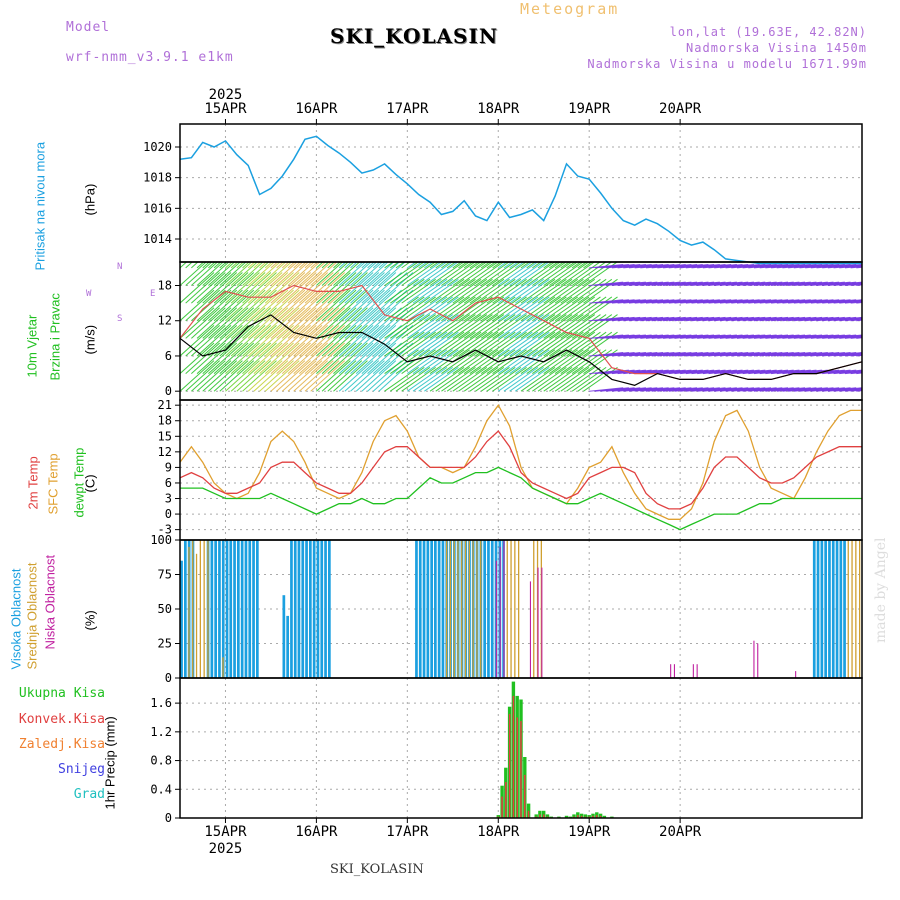 Image resolution: width=900 pixels, height=900 pixels. I want to click on ytick-label: 0, so click(168, 678).